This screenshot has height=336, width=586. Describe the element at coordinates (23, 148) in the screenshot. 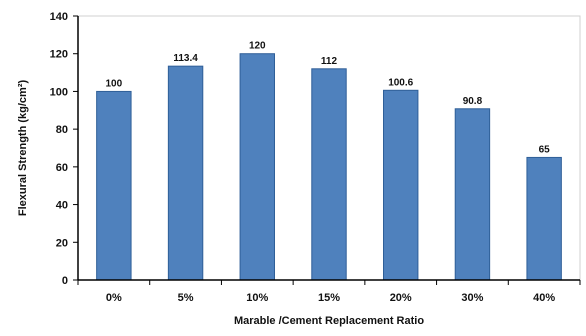

I see `y-axis-title: Flexural Strength (kg/cm²)` at that location.